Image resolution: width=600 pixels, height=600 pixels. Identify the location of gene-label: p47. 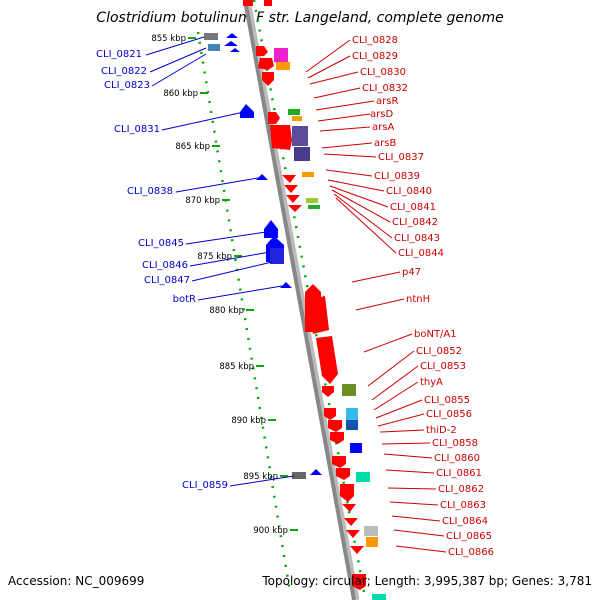
(411, 272).